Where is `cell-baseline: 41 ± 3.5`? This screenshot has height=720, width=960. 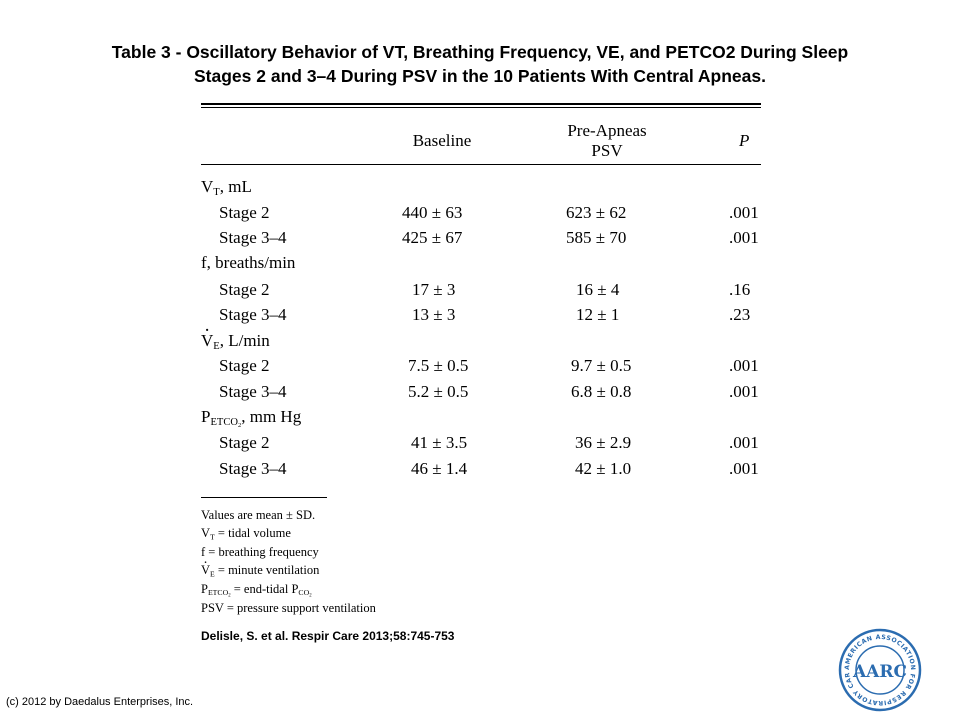
cell-baseline: 41 ± 3.5 is located at coordinates (439, 442).